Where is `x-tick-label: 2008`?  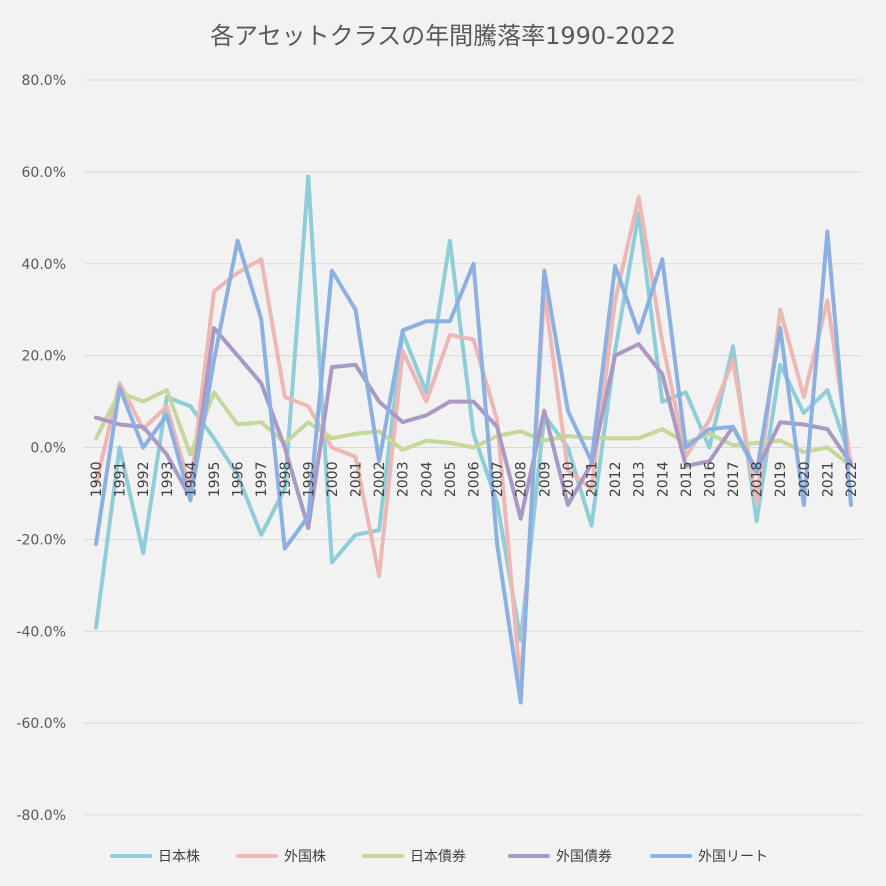
x-tick-label: 2008 is located at coordinates (522, 480).